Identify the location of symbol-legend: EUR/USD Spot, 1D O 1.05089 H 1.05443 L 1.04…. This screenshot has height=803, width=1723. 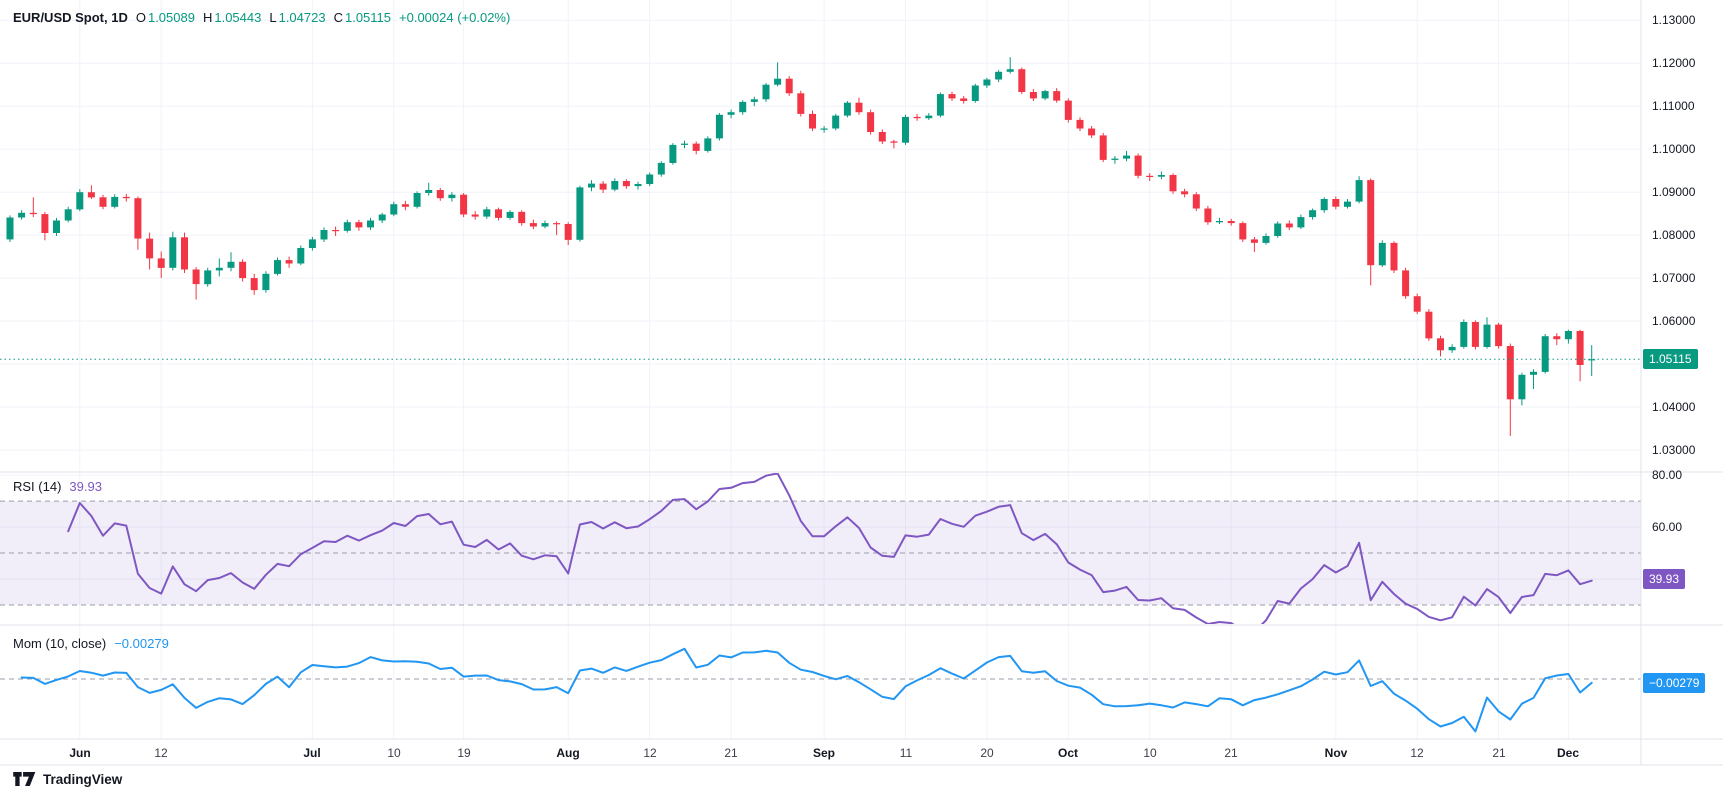
(261, 17).